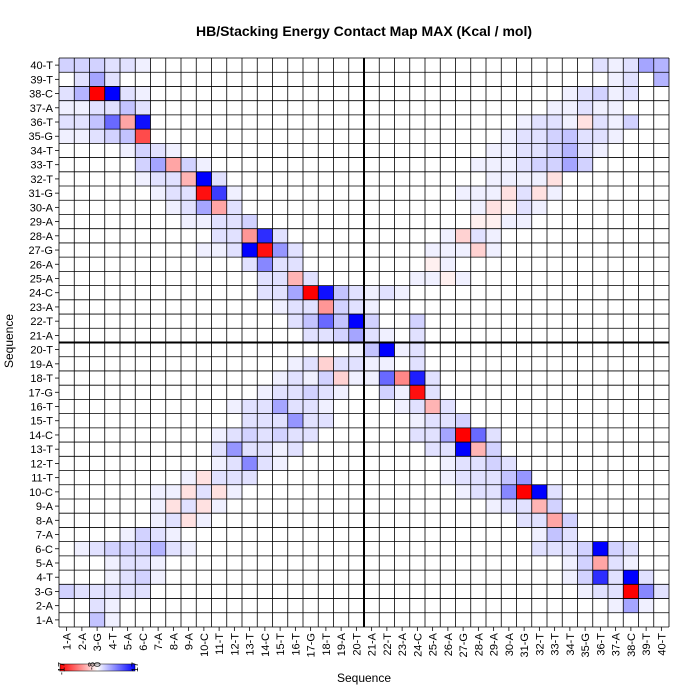 The height and width of the screenshot is (700, 700). Describe the element at coordinates (42, 208) in the screenshot. I see `y-tick-label: 30-A` at that location.